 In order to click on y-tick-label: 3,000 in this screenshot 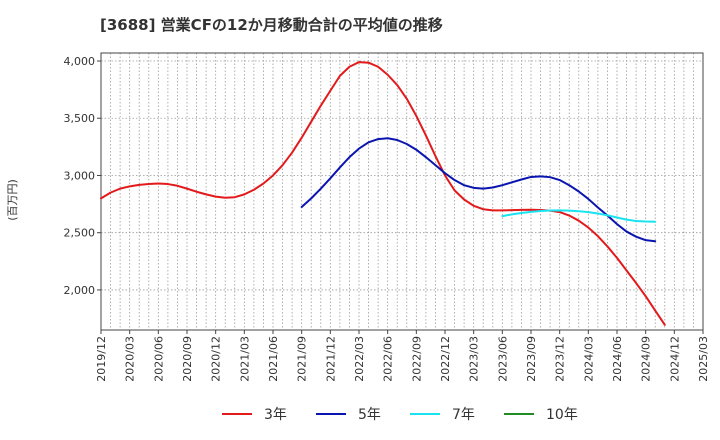, I will do `click(80, 175)`.